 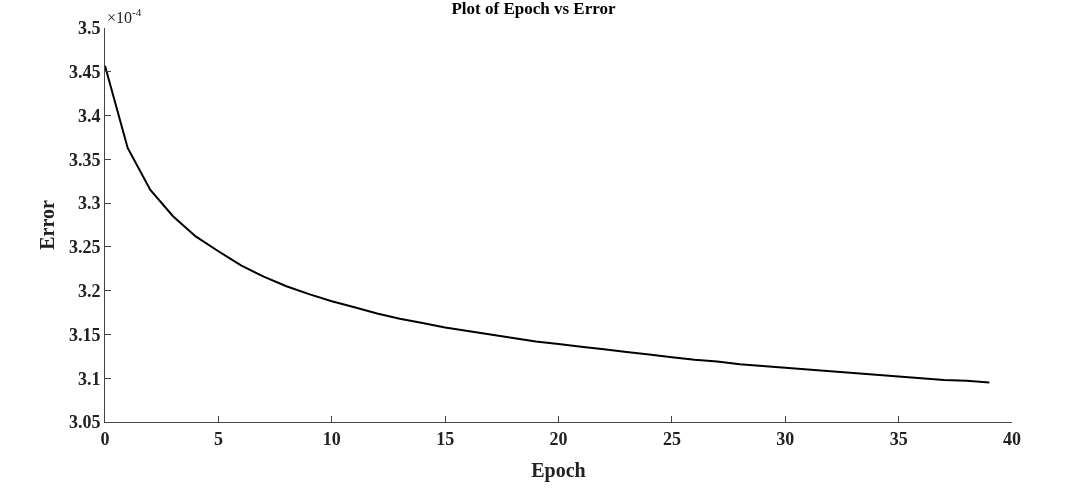 I want to click on x-axis-title: Epoch, so click(x=558, y=471).